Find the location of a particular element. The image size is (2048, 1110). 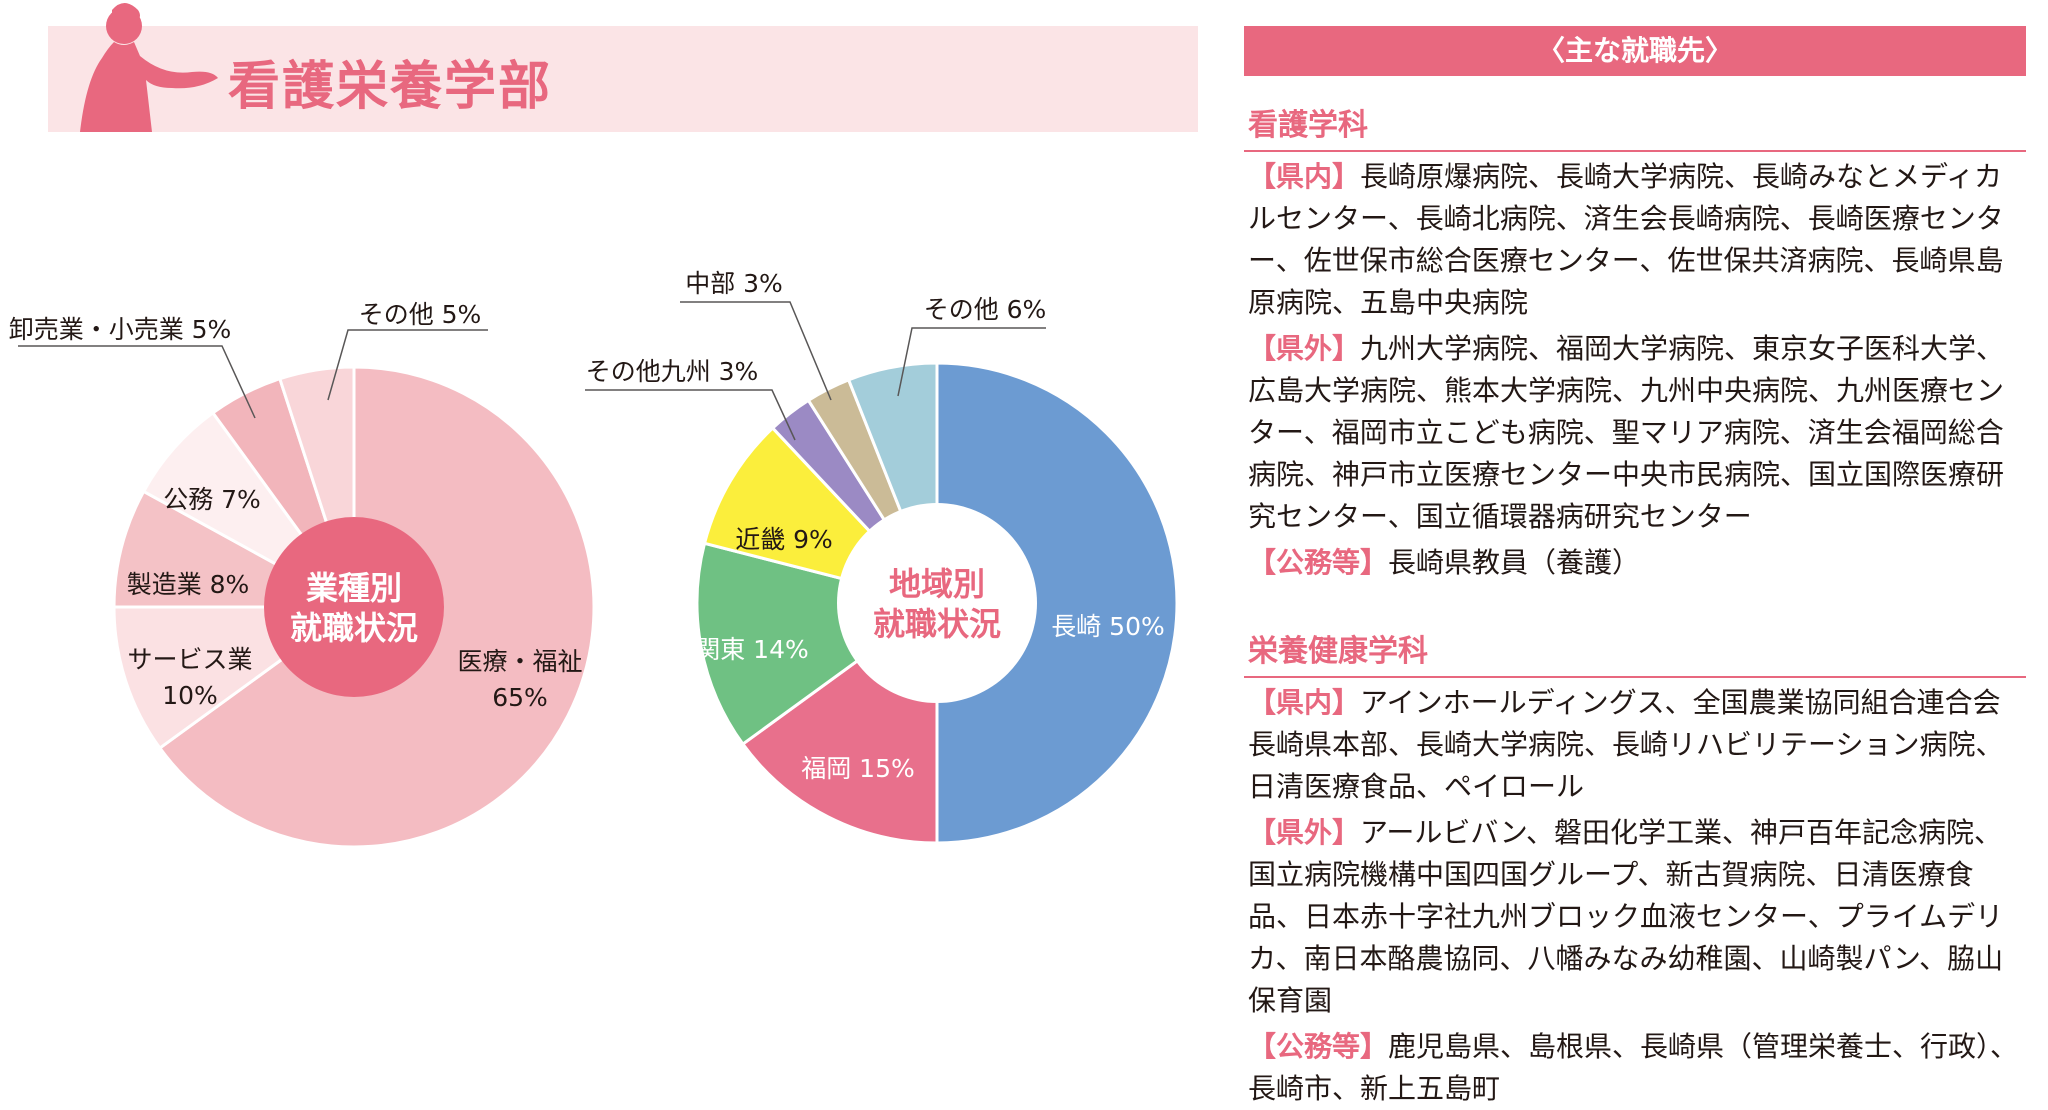

slice-label: その他 6% is located at coordinates (985, 309).